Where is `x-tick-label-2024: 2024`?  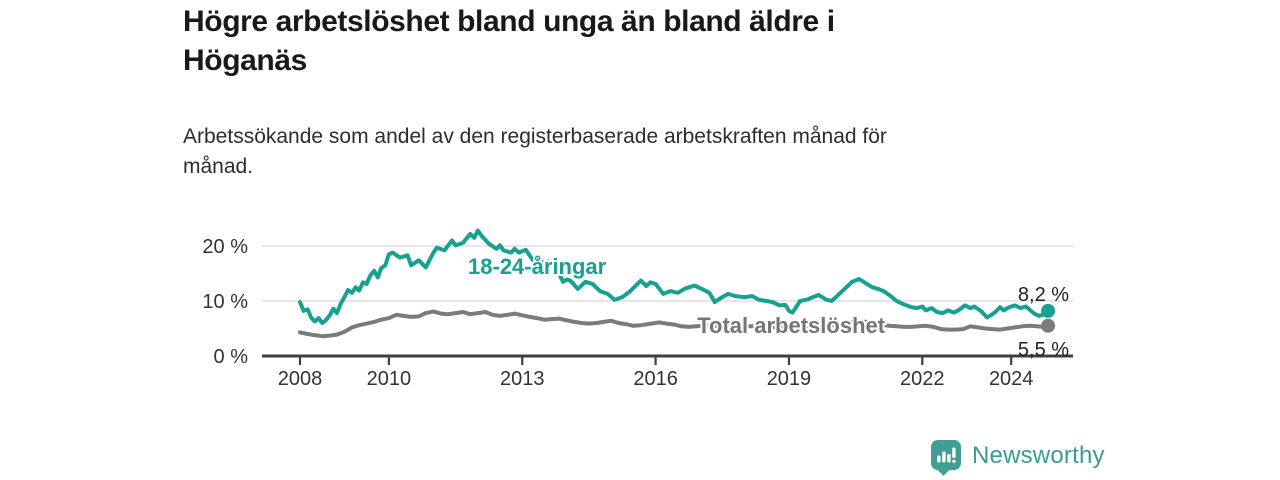 x-tick-label-2024: 2024 is located at coordinates (1011, 379).